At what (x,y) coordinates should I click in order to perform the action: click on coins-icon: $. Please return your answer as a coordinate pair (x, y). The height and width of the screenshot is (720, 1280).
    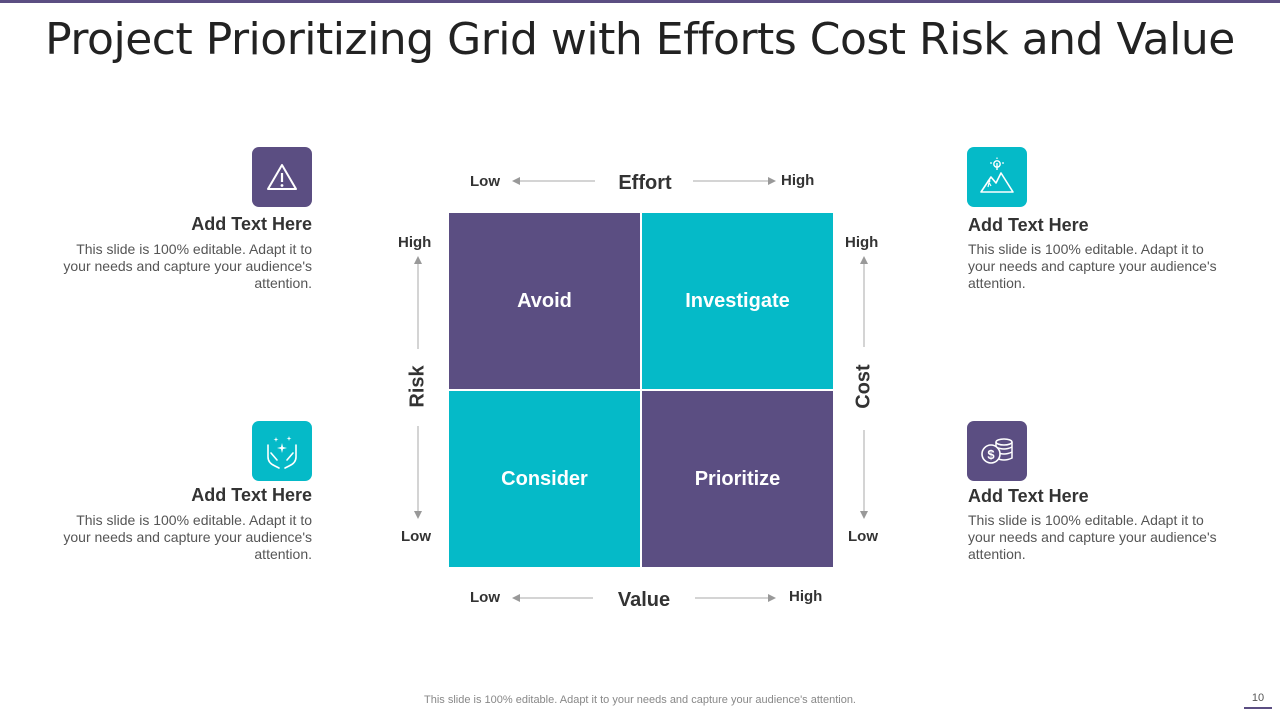
    Looking at the image, I should click on (997, 451).